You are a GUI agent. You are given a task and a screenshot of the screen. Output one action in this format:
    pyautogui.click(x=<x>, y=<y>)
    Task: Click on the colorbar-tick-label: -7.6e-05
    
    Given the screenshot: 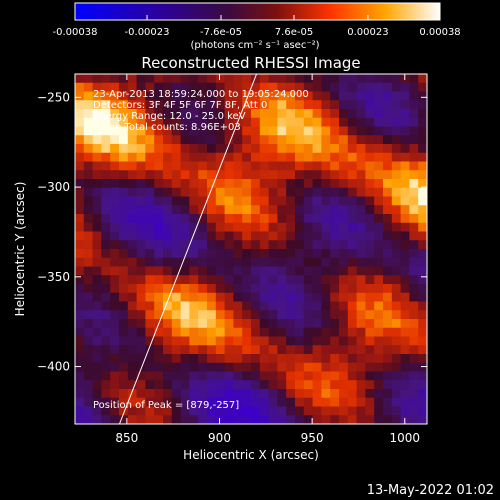 What is the action you would take?
    pyautogui.click(x=221, y=32)
    